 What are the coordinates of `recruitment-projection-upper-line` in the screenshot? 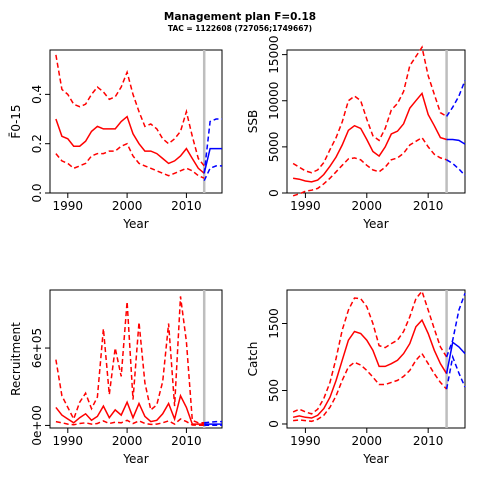 It's located at (213, 422).